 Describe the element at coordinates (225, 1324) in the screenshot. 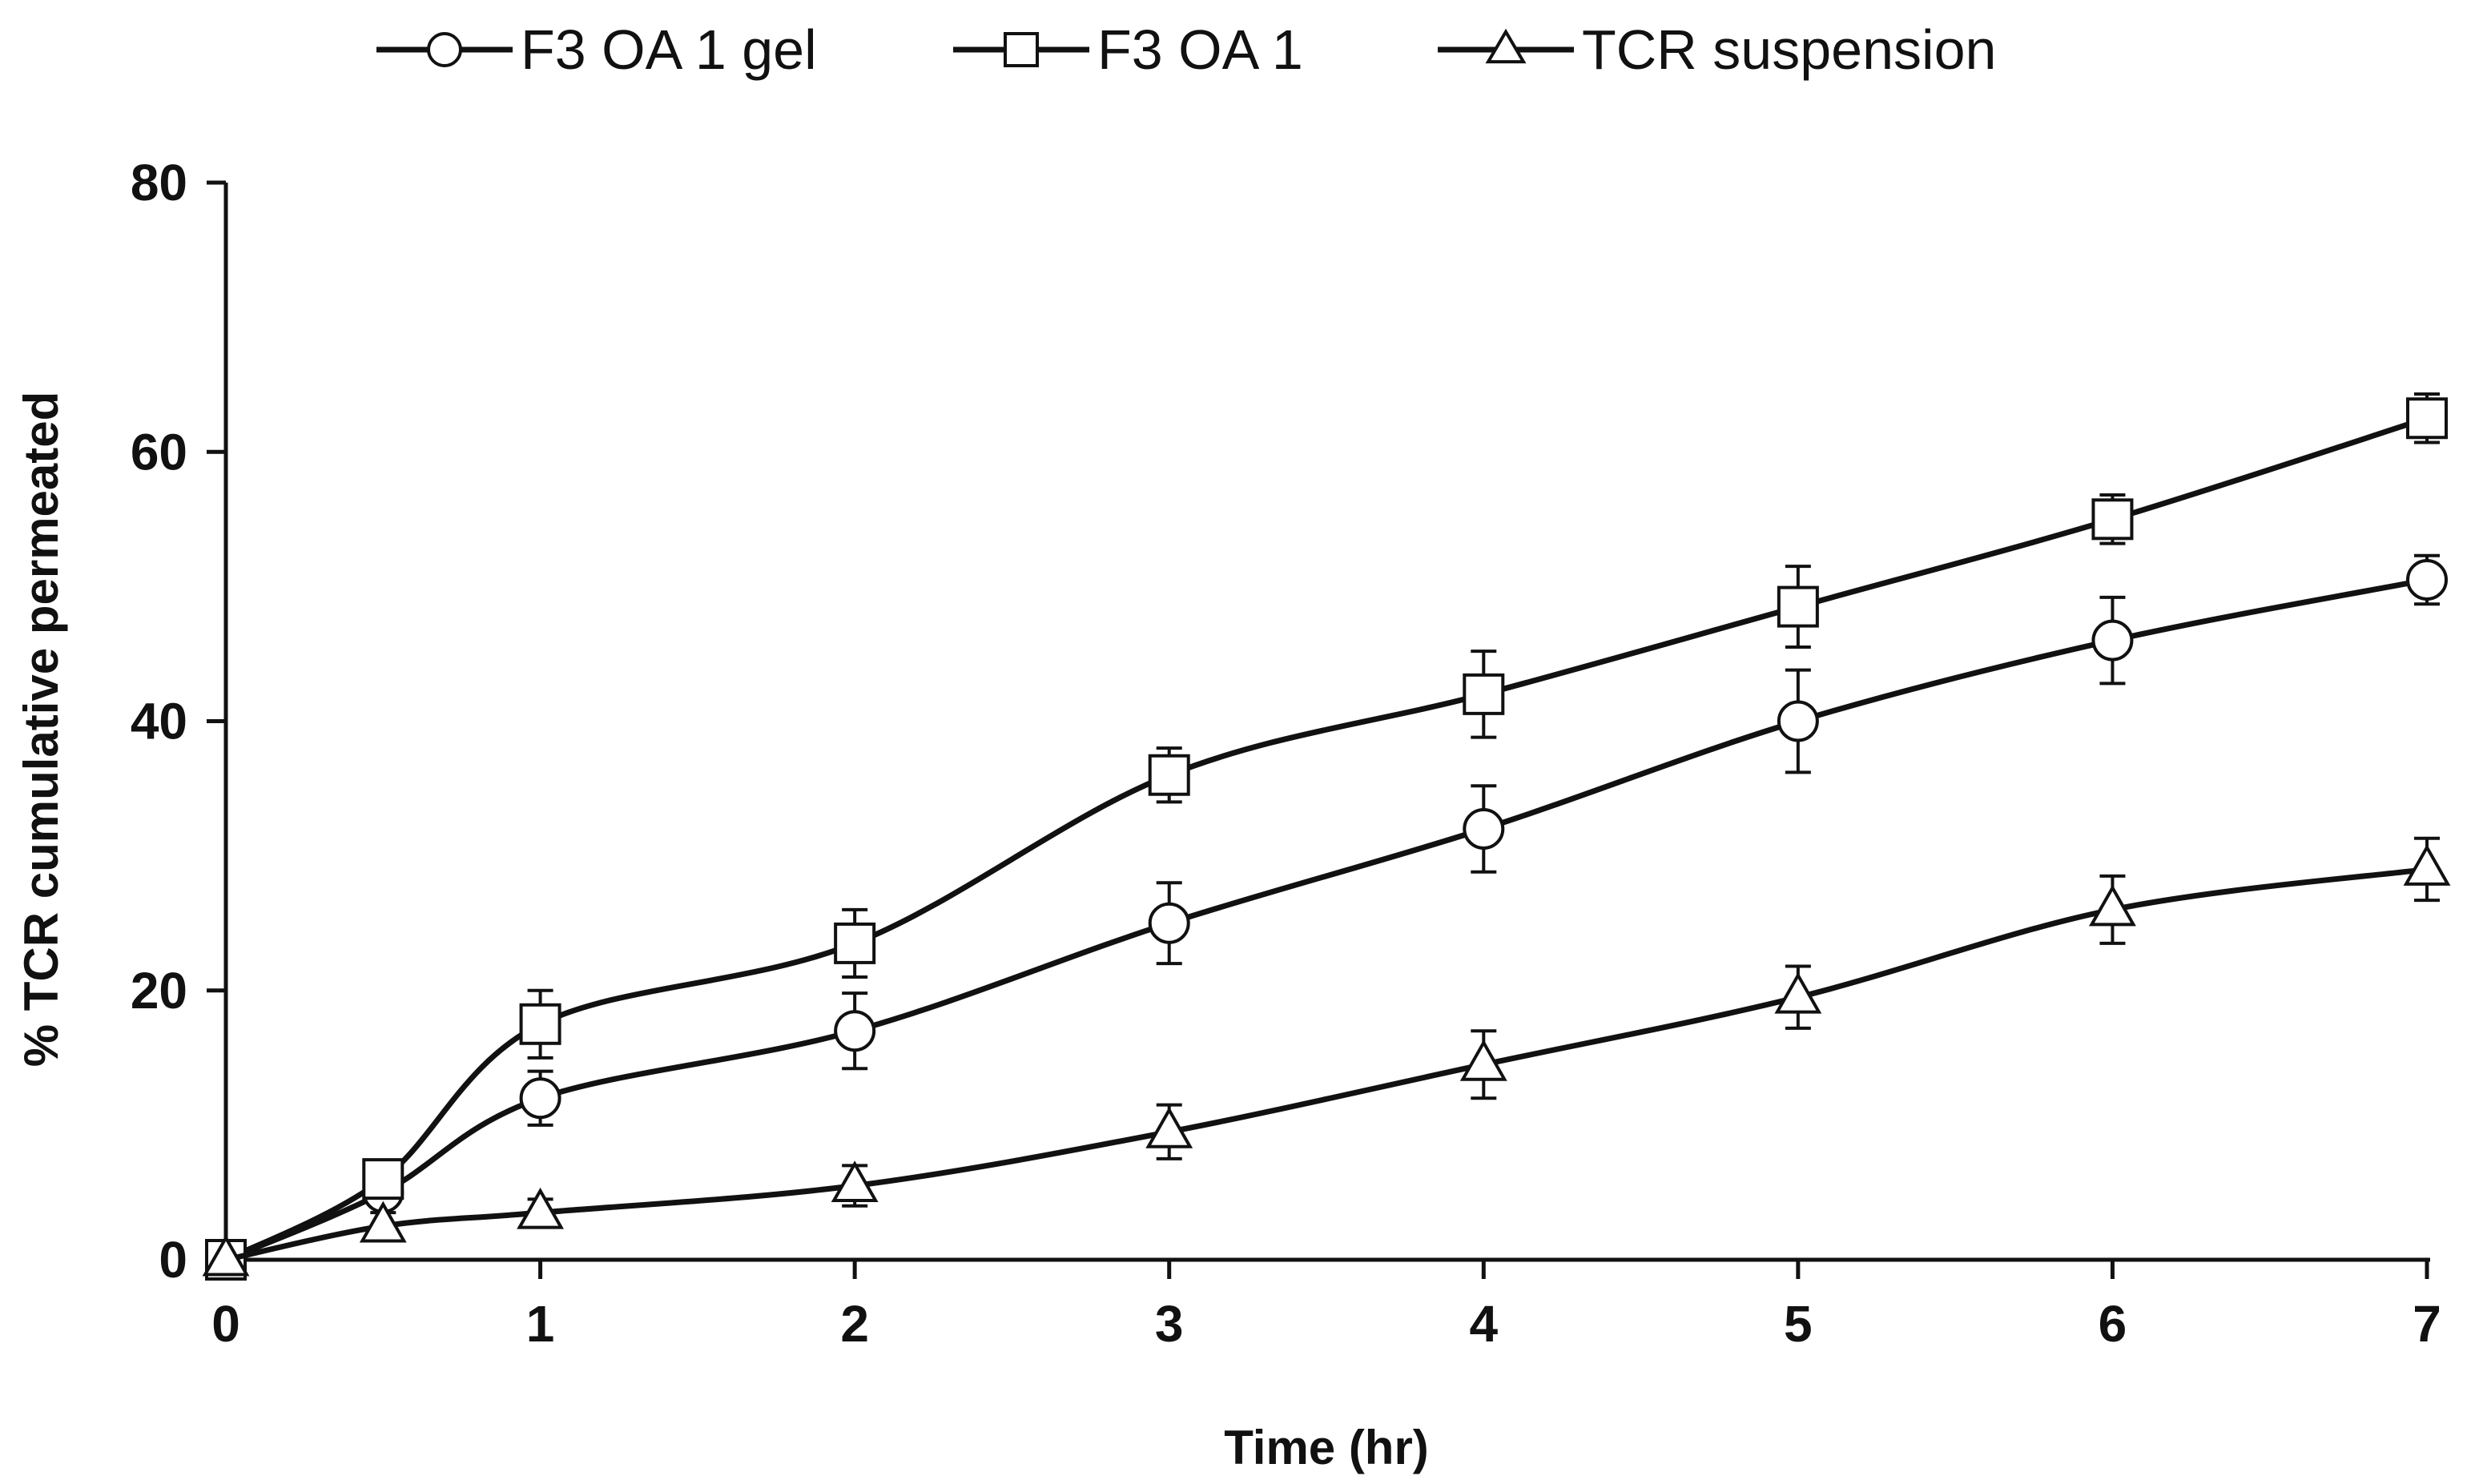

I see `x-tick-label: 0` at that location.